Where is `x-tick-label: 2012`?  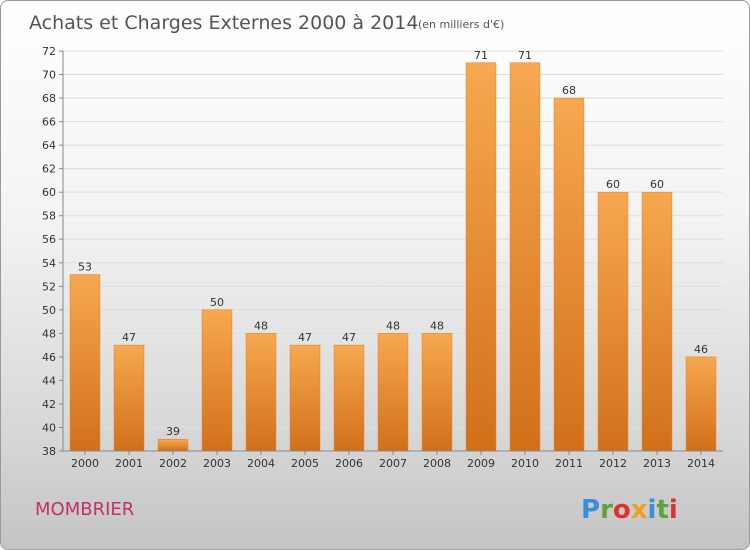 x-tick-label: 2012 is located at coordinates (613, 463).